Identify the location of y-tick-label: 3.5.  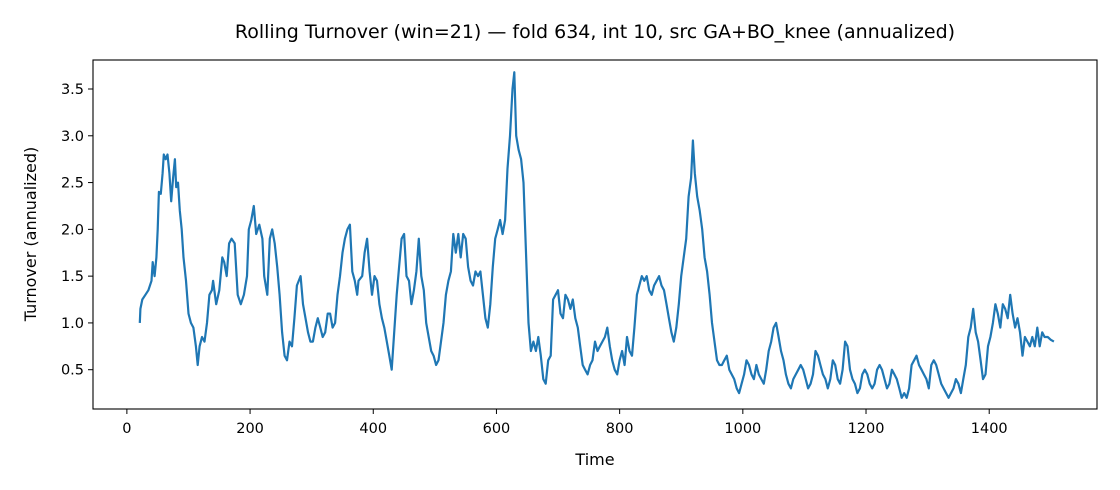
(72, 90).